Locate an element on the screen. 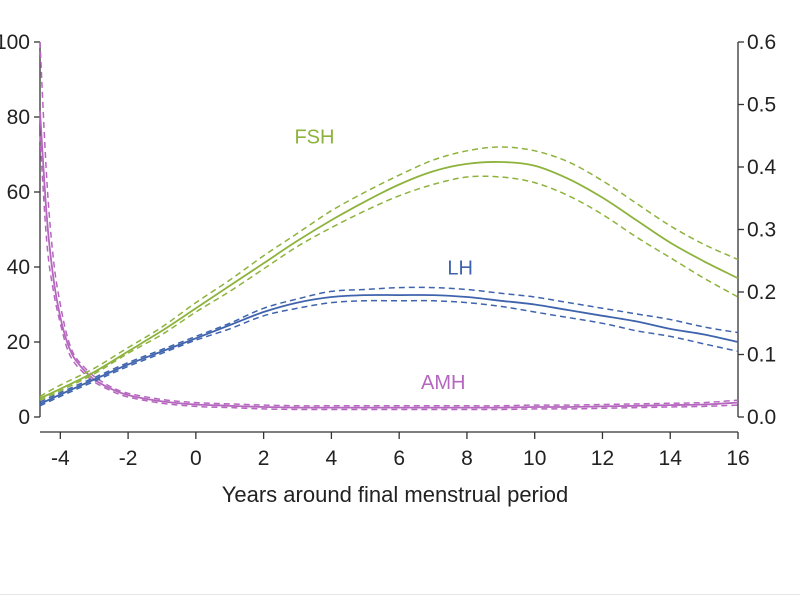 This screenshot has width=800, height=600. x-tick-label: 0 is located at coordinates (196, 458).